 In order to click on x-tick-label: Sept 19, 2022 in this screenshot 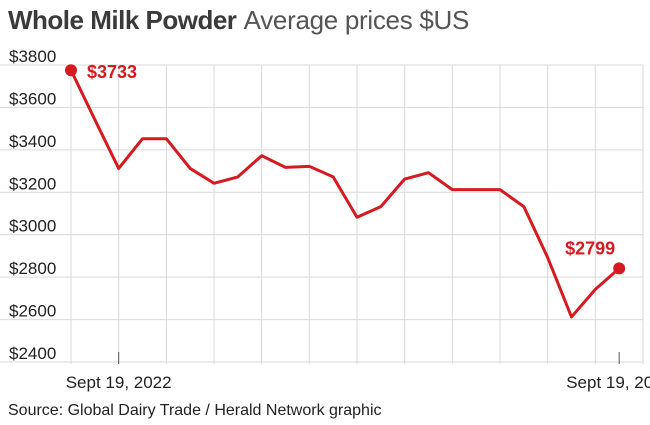, I will do `click(119, 382)`.